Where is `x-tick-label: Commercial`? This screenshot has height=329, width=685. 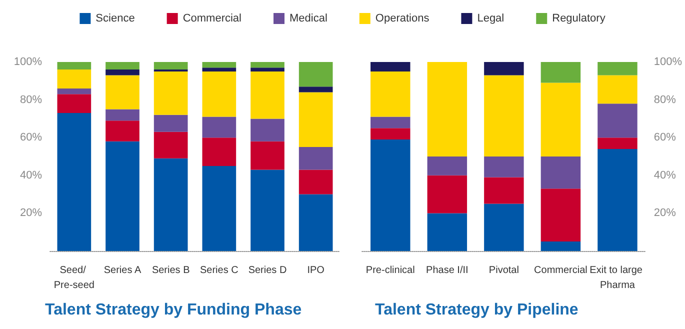 x-tick-label: Commercial is located at coordinates (561, 270).